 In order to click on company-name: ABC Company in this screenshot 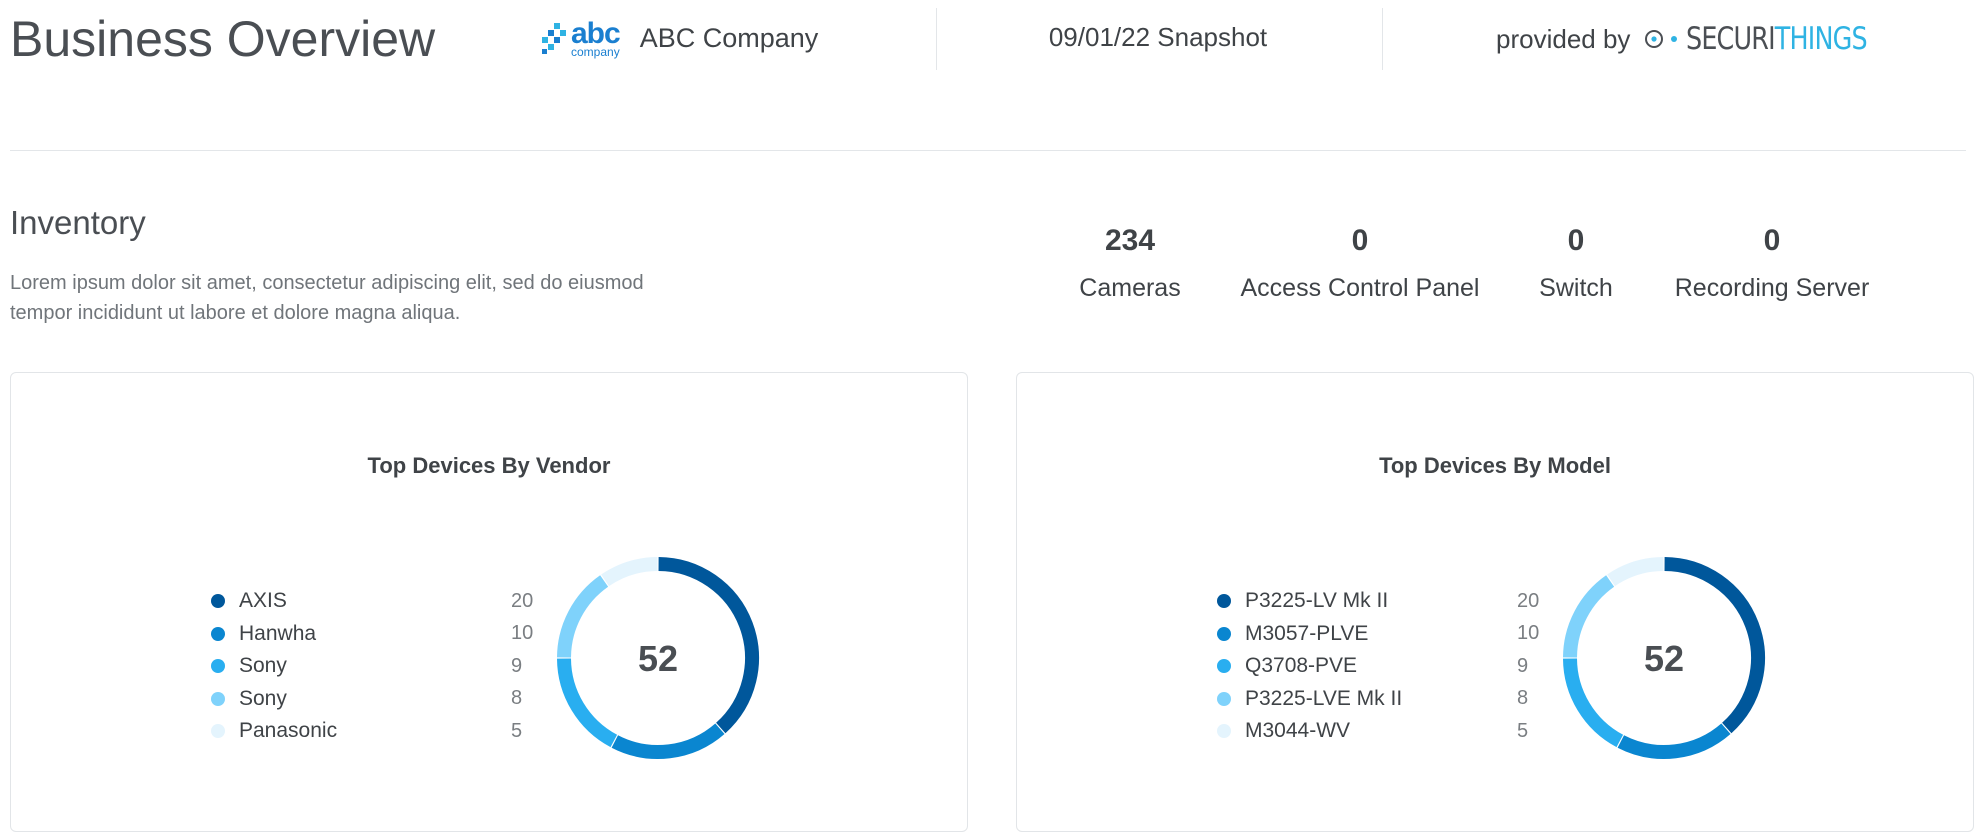, I will do `click(729, 37)`.